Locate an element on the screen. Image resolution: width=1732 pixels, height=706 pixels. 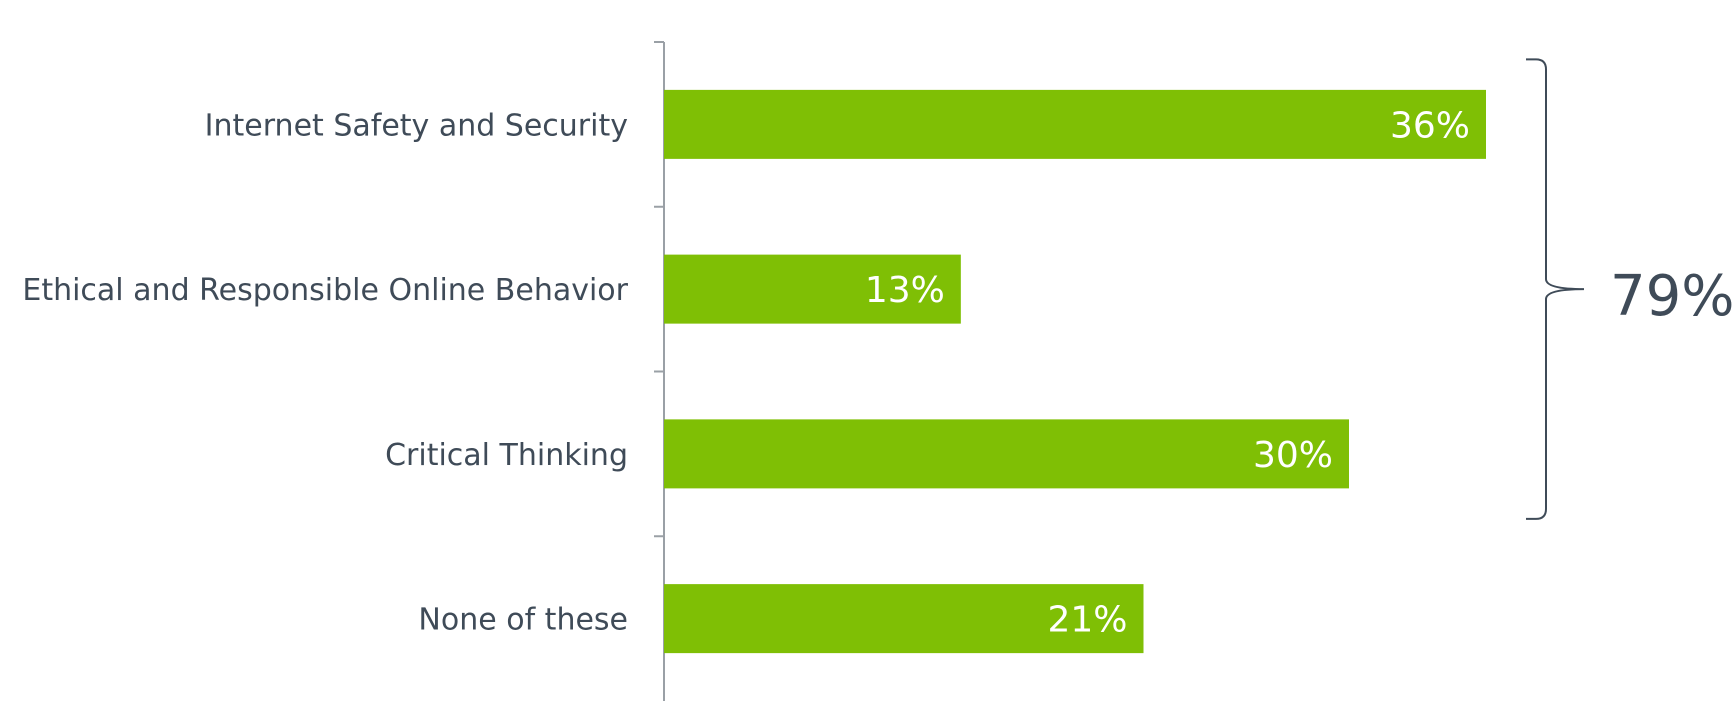
category-label: Critical Thinking is located at coordinates (506, 455).